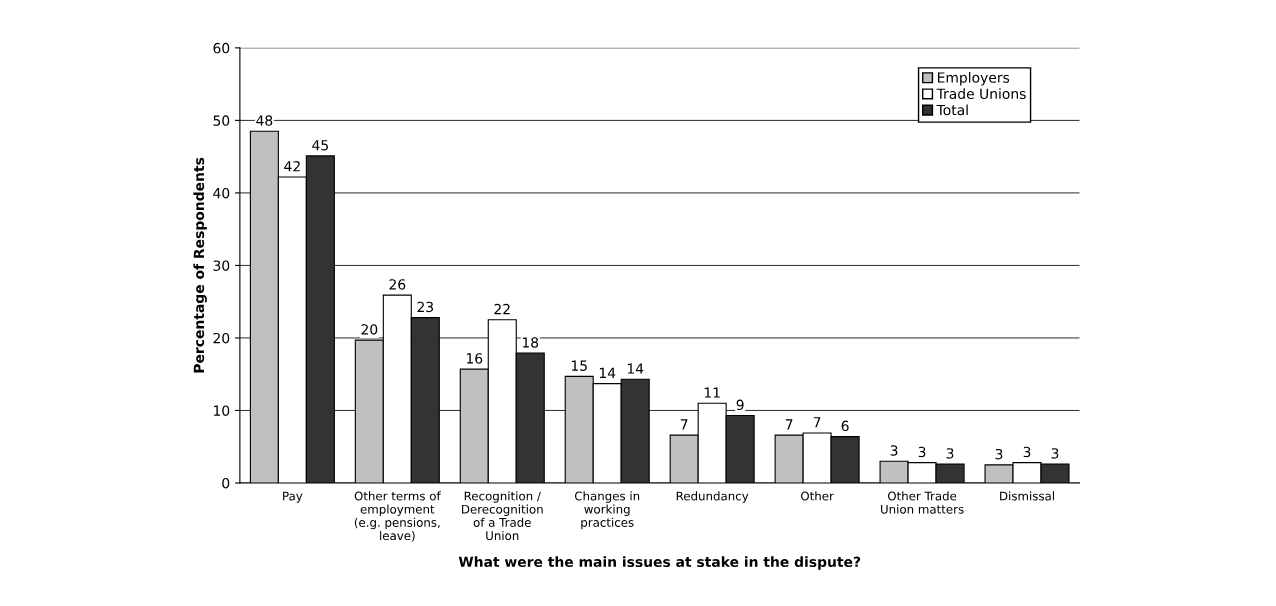 The image size is (1276, 606). I want to click on x-tick-label: Other terms of employment (e.g. pensions, leave), so click(397, 516).